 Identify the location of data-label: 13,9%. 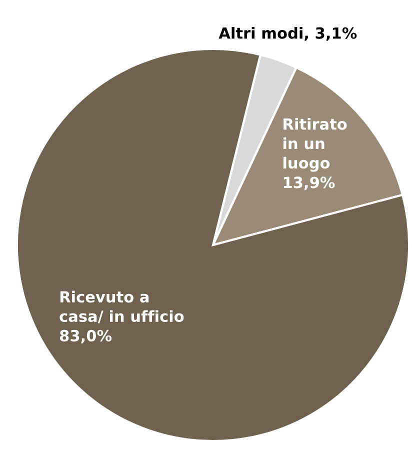
(309, 183).